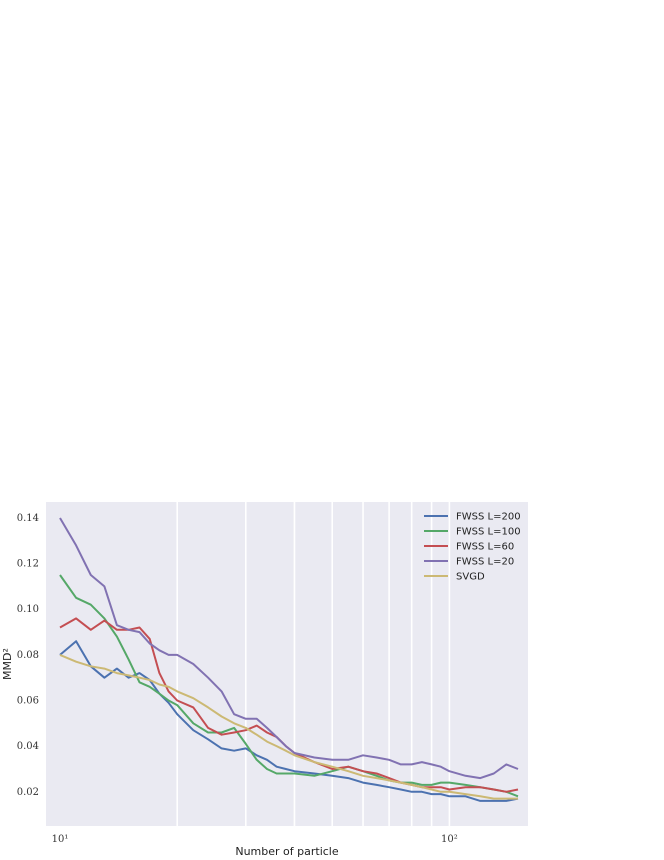  Describe the element at coordinates (488, 532) in the screenshot. I see `legend-label-1: FWSS L=100` at that location.